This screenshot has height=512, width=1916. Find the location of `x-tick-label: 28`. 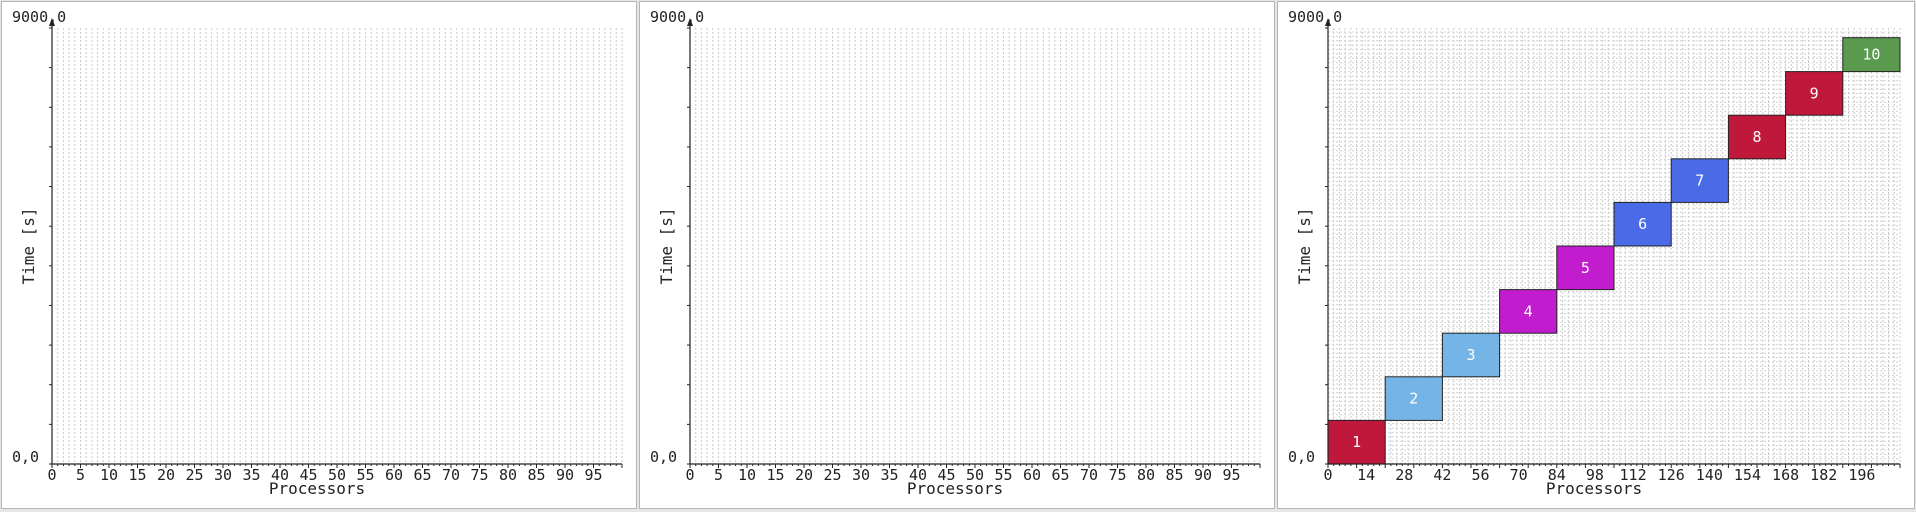

x-tick-label: 28 is located at coordinates (1404, 475).